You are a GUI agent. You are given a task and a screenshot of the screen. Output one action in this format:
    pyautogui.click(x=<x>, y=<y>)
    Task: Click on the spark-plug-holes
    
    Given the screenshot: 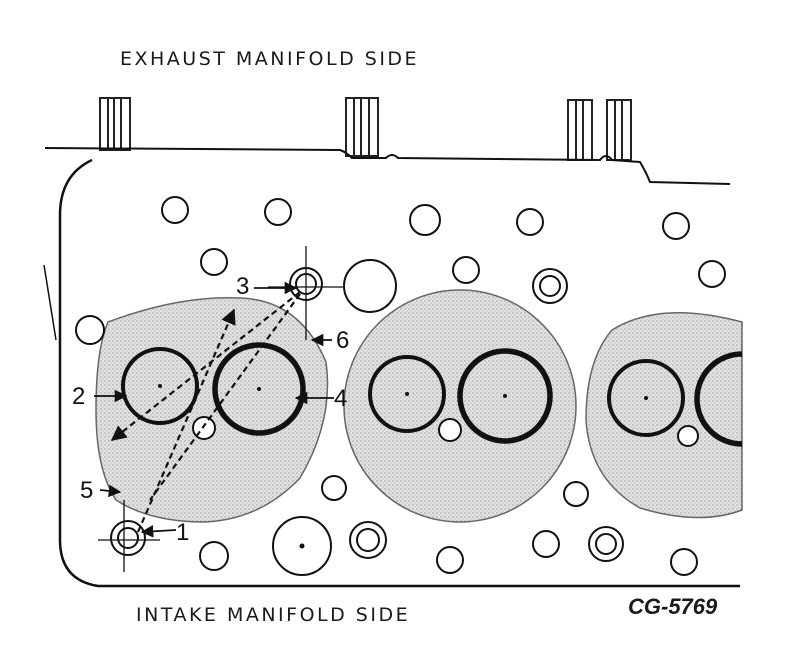 What is the action you would take?
    pyautogui.click(x=445, y=431)
    